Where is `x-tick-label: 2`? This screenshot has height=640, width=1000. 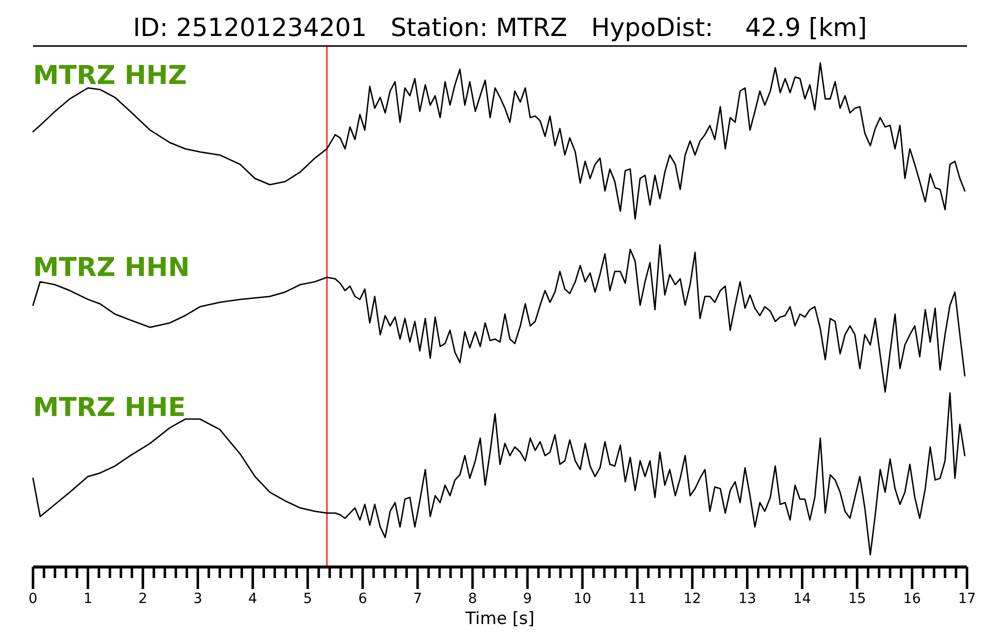 x-tick-label: 2 is located at coordinates (143, 598).